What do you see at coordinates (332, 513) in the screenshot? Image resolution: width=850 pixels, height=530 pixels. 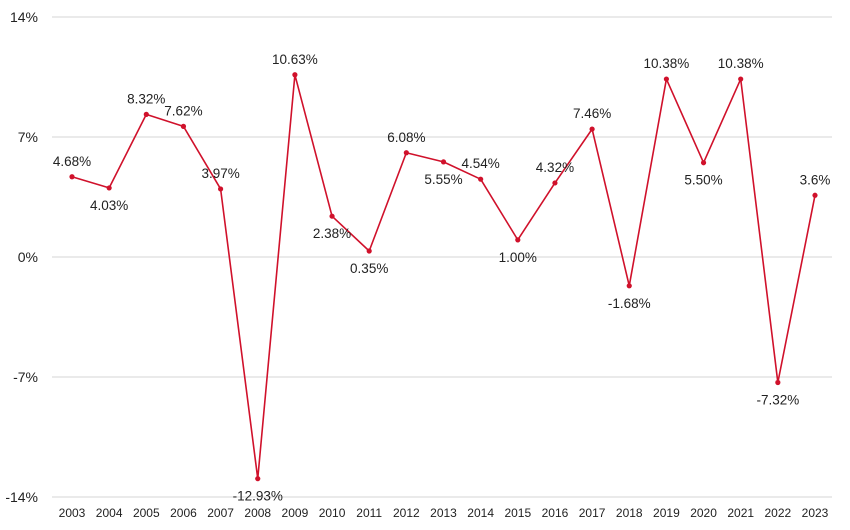 I see `x-tick-label: 2010` at bounding box center [332, 513].